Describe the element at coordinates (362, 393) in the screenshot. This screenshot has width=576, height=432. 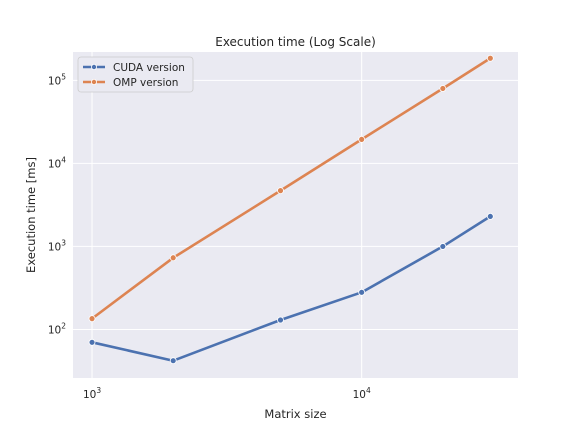
I see `x-tick-label: 10⁴` at that location.